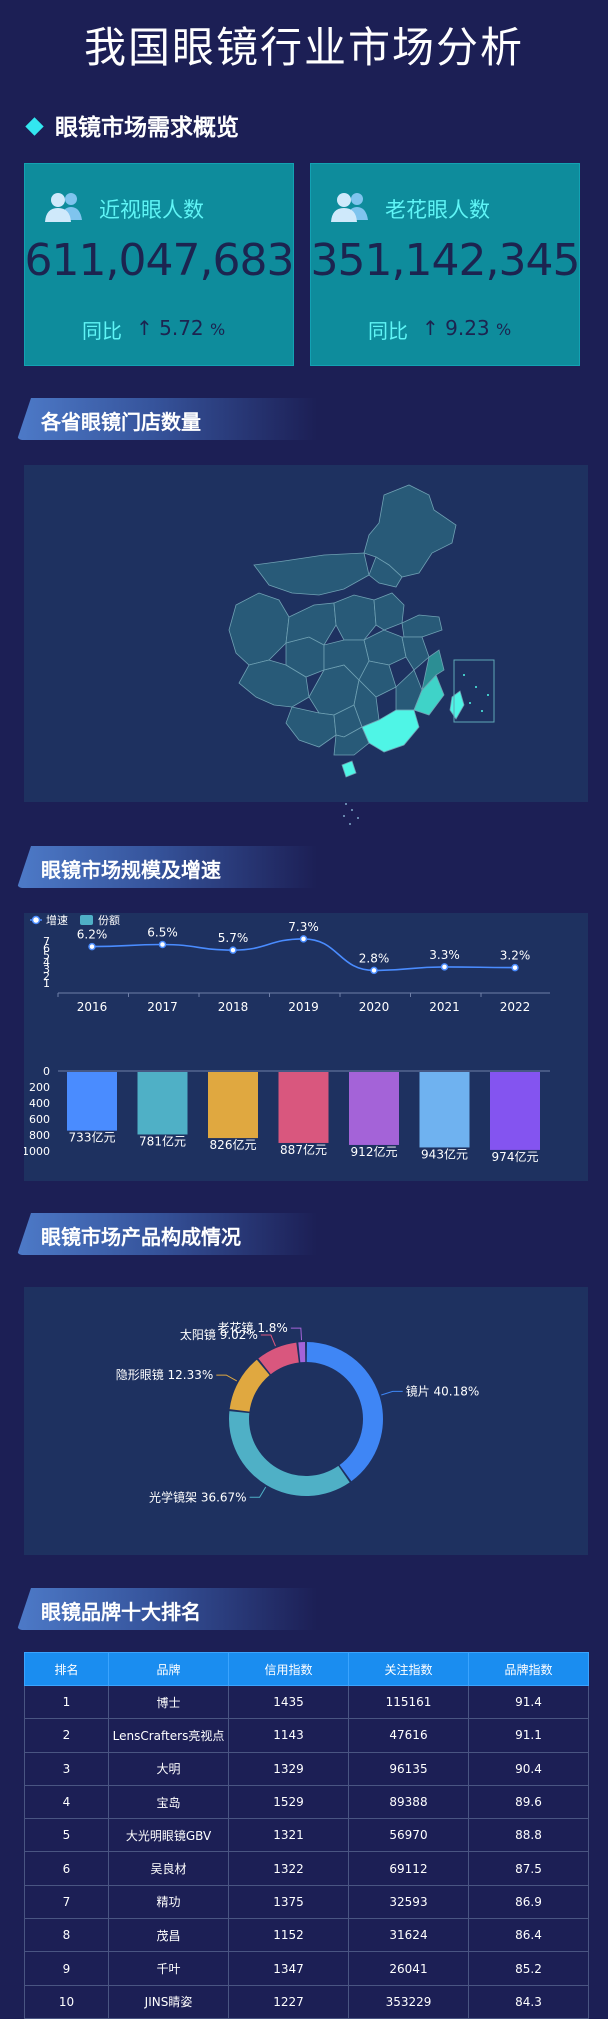 The width and height of the screenshot is (608, 2019). Describe the element at coordinates (306, 1802) in the screenshot. I see `table-row: 4 宝岛 1529 89388 89.6` at that location.